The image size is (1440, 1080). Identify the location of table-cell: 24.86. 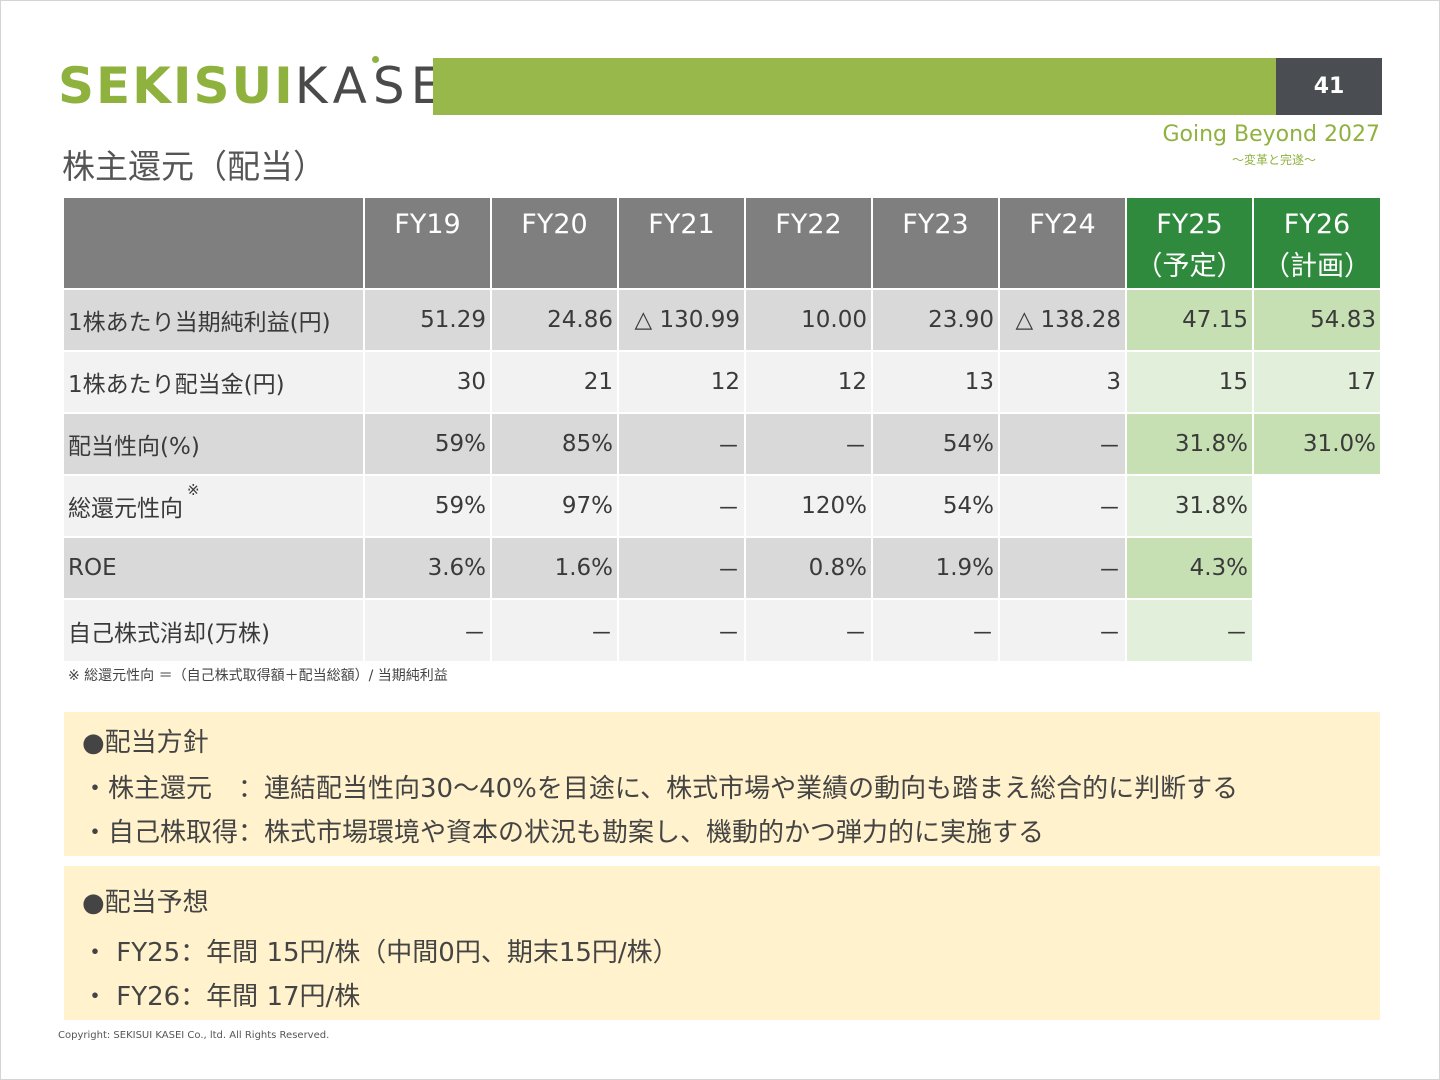
(554, 319).